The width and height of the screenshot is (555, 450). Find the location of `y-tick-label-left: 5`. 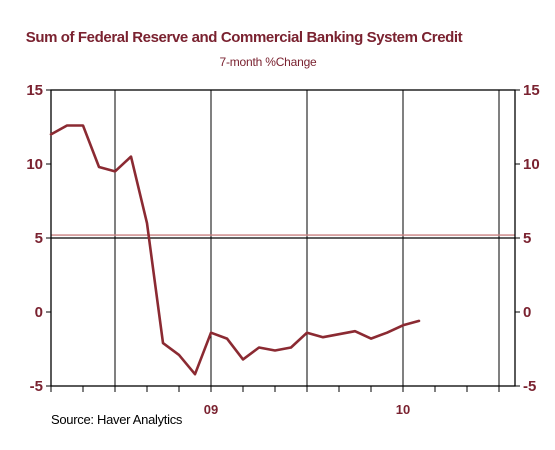

y-tick-label-left: 5 is located at coordinates (39, 238).